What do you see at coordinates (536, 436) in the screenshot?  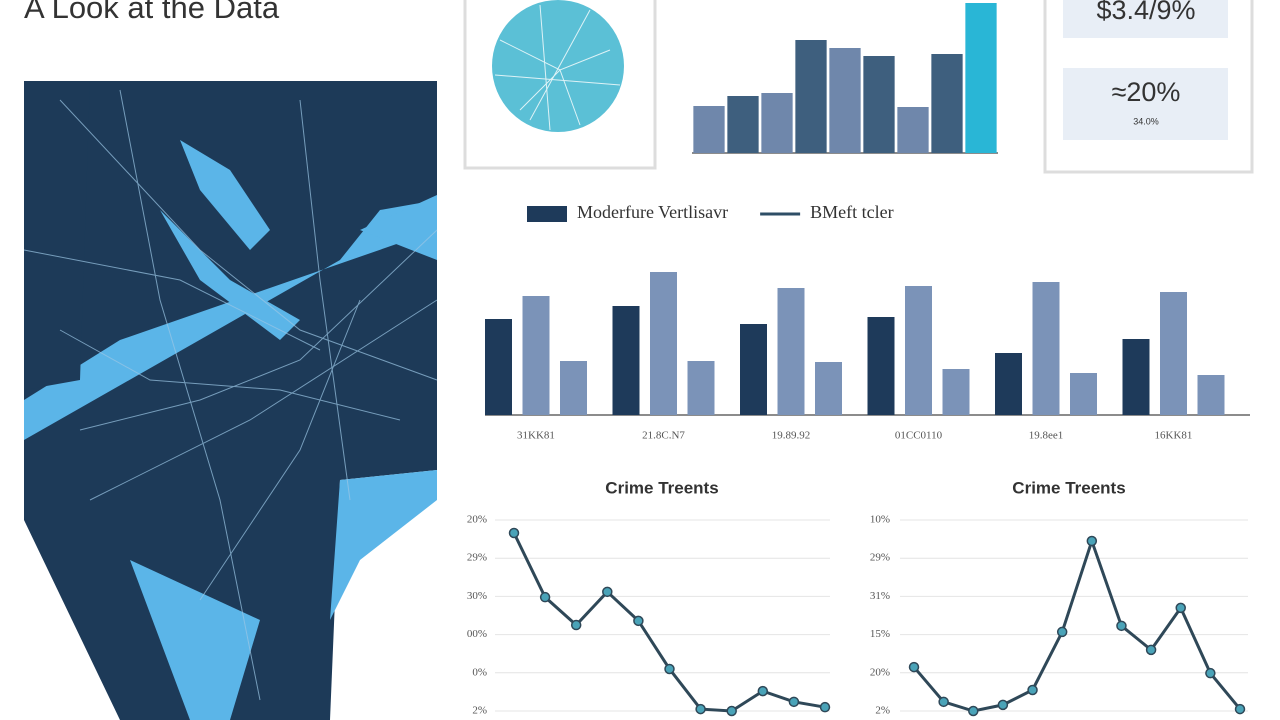 I see `x-tick-label: 31KK81` at bounding box center [536, 436].